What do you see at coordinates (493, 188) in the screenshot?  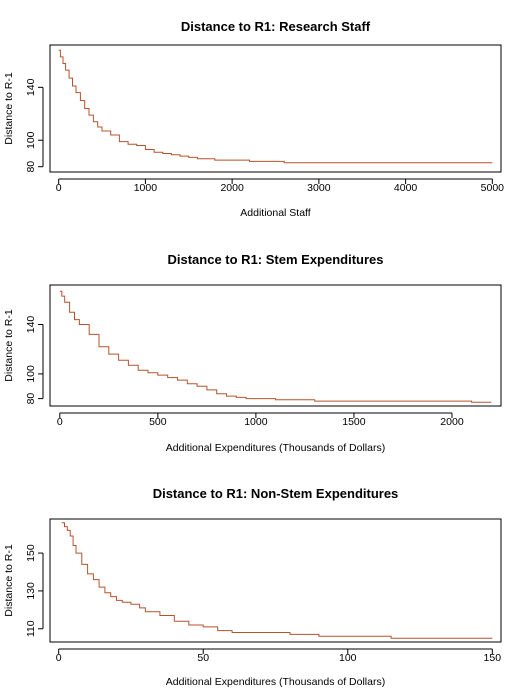 I see `x-tick-label: 5000` at bounding box center [493, 188].